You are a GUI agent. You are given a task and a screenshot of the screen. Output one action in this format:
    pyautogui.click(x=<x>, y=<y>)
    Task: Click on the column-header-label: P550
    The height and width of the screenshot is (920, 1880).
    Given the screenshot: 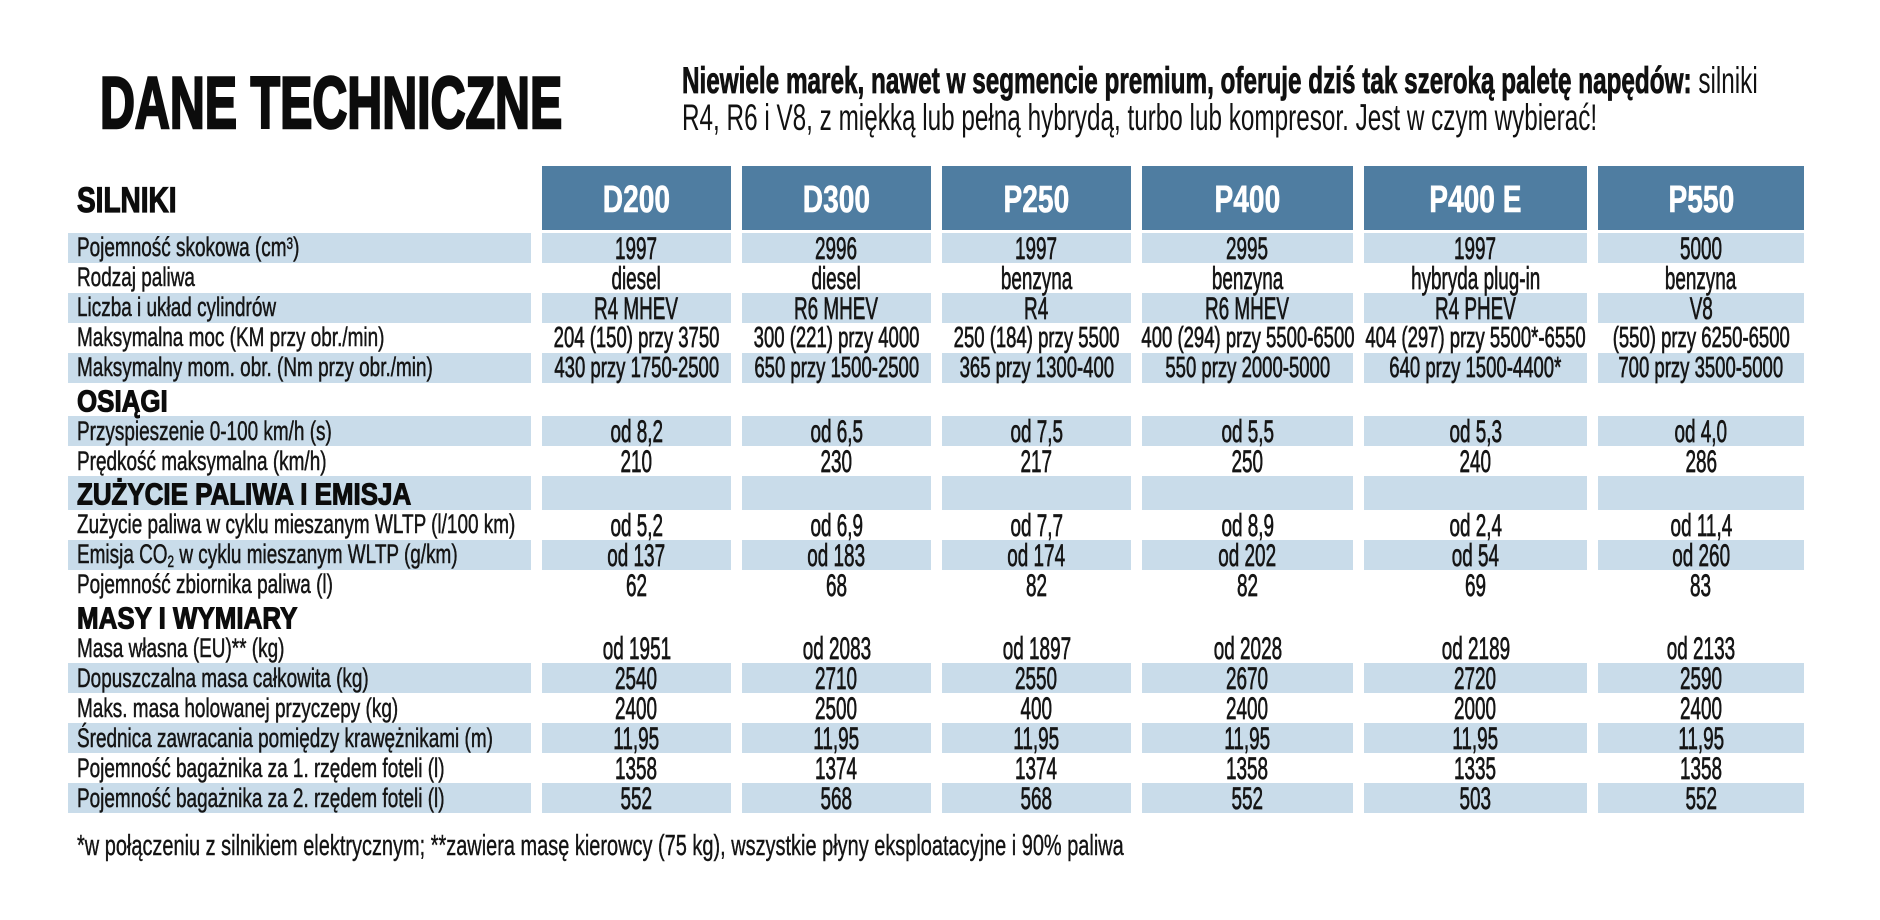 What is the action you would take?
    pyautogui.click(x=1701, y=199)
    